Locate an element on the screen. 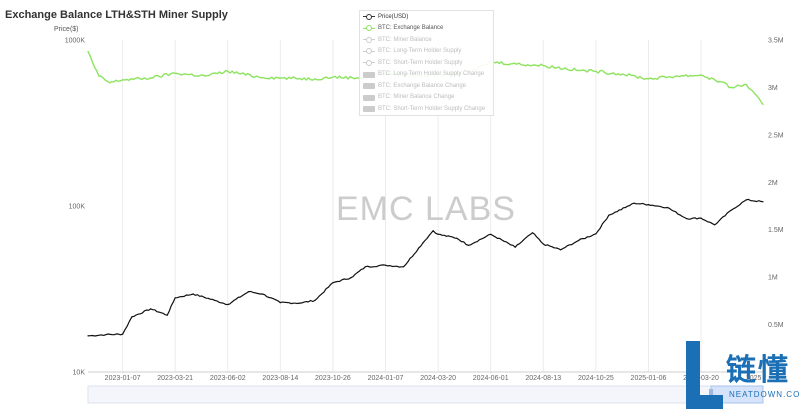 This screenshot has height=411, width=800. x-tick-label: 2025-03-20 is located at coordinates (701, 378).